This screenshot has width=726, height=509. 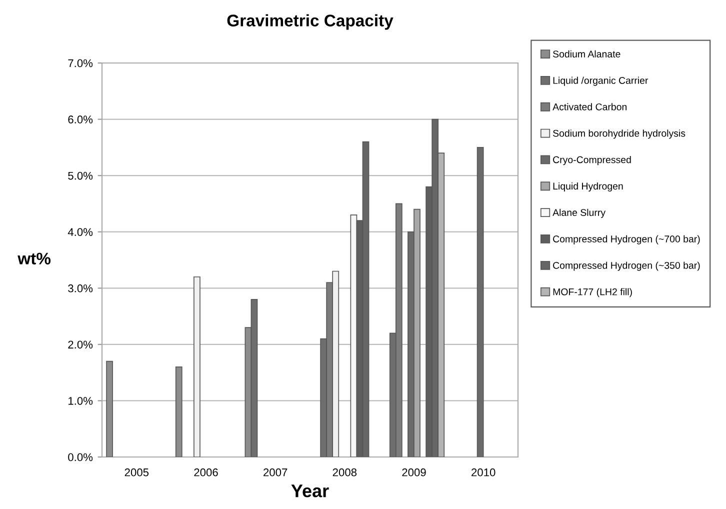 What do you see at coordinates (80, 232) in the screenshot?
I see `y-tick-label: 4.0%` at bounding box center [80, 232].